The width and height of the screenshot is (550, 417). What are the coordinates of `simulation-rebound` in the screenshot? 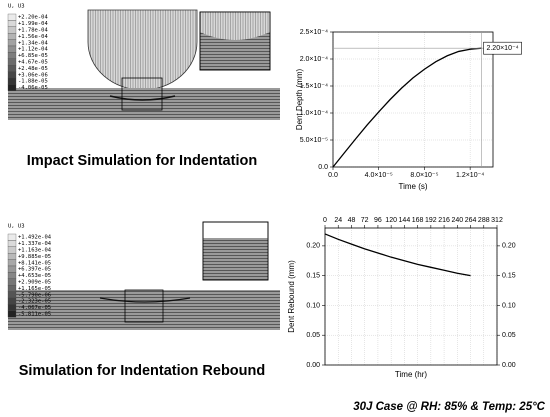 It's located at (144, 275).